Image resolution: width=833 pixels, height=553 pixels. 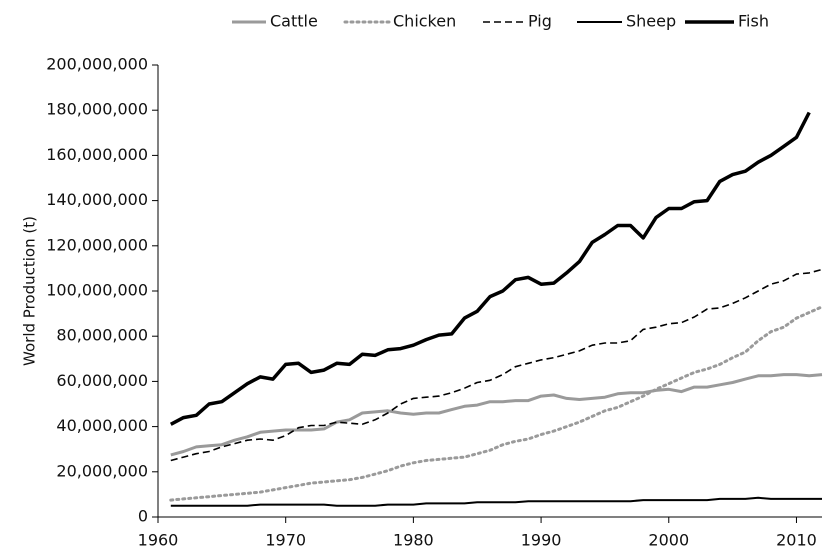 What do you see at coordinates (97, 64) in the screenshot?
I see `y-tick-label: 200,000,000` at bounding box center [97, 64].